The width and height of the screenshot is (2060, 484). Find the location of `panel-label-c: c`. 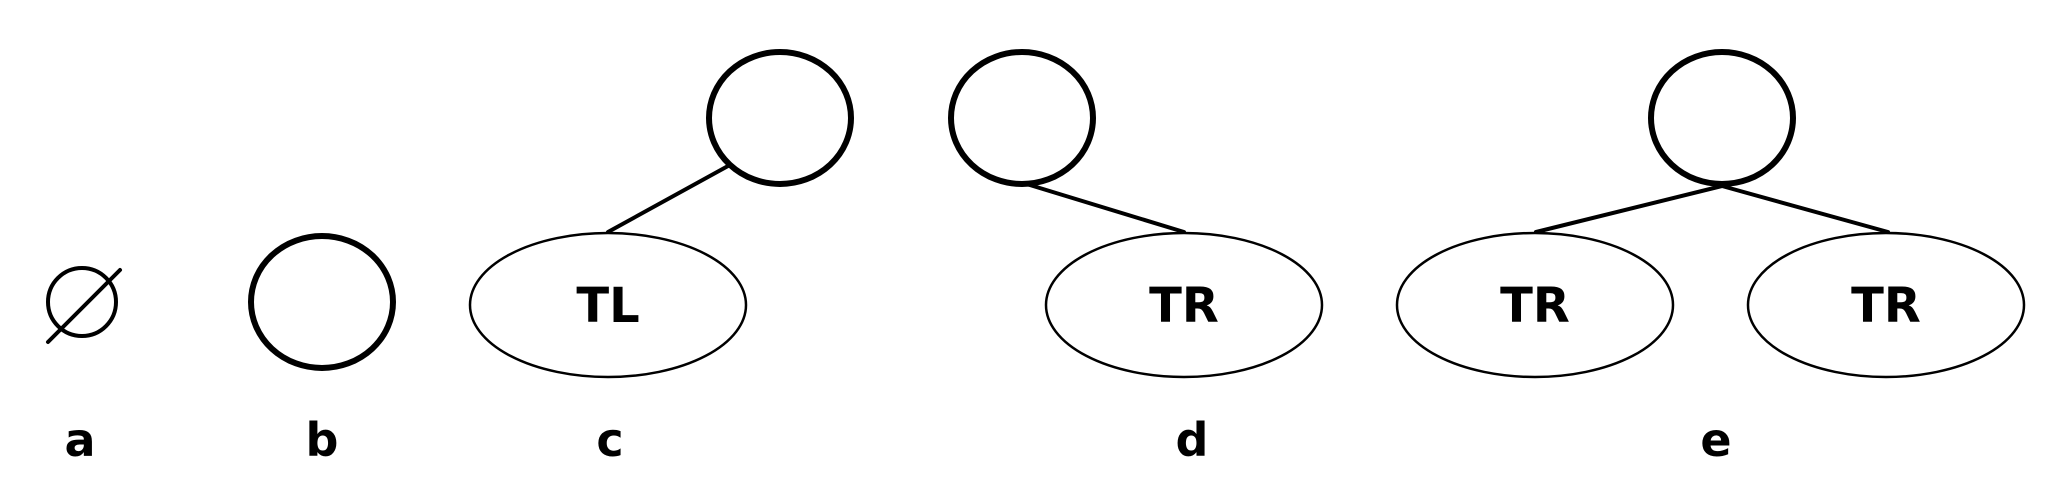

panel-label-c: c is located at coordinates (609, 440).